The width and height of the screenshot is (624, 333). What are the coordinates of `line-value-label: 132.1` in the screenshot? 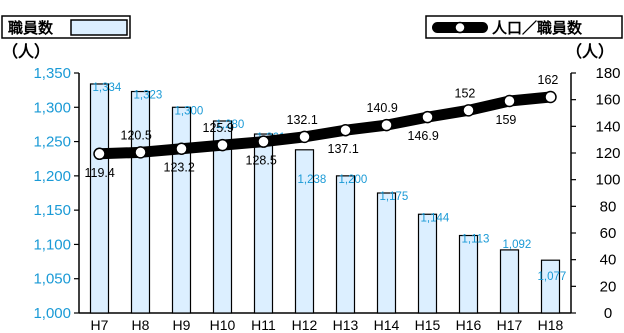 It's located at (302, 120).